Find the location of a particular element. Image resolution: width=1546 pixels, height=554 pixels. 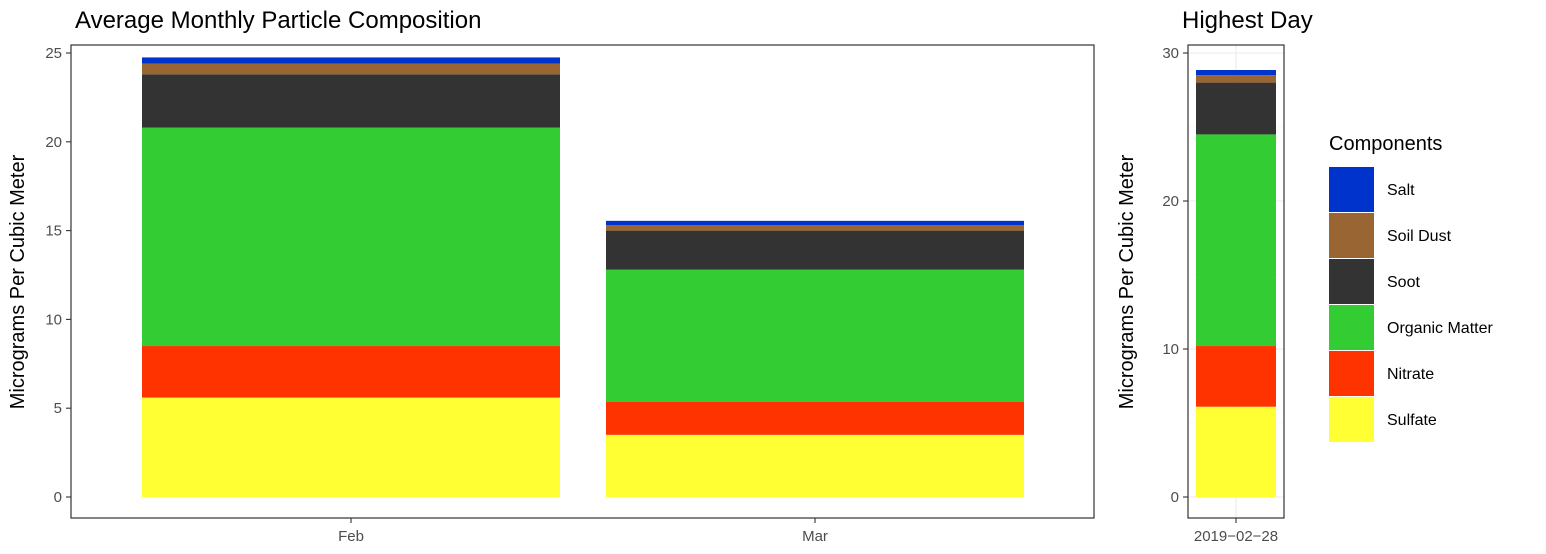

monthly-bar-feb-salt is located at coordinates (351, 60).